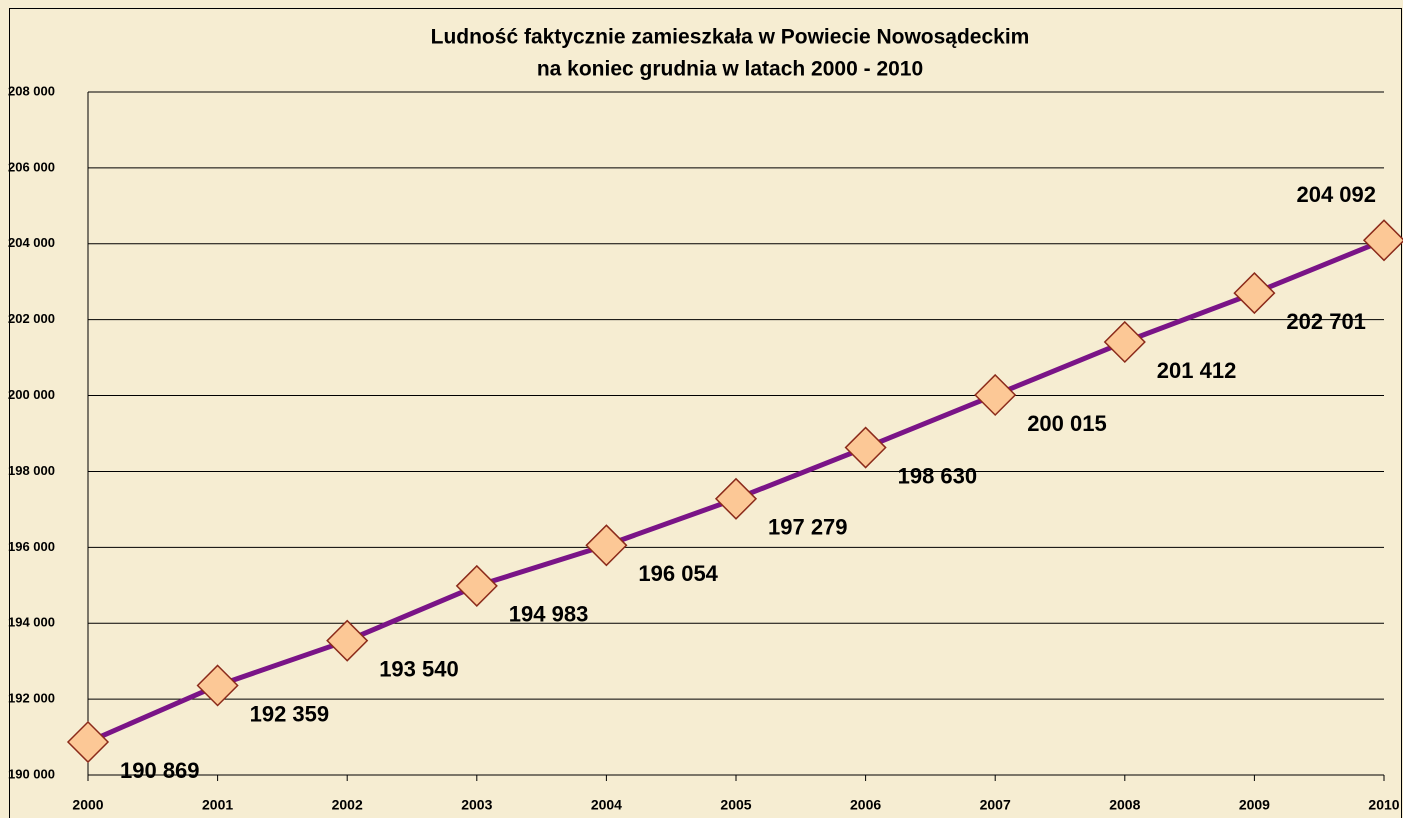 The width and height of the screenshot is (1403, 818). What do you see at coordinates (160, 770) in the screenshot?
I see `data-label: 190 869` at bounding box center [160, 770].